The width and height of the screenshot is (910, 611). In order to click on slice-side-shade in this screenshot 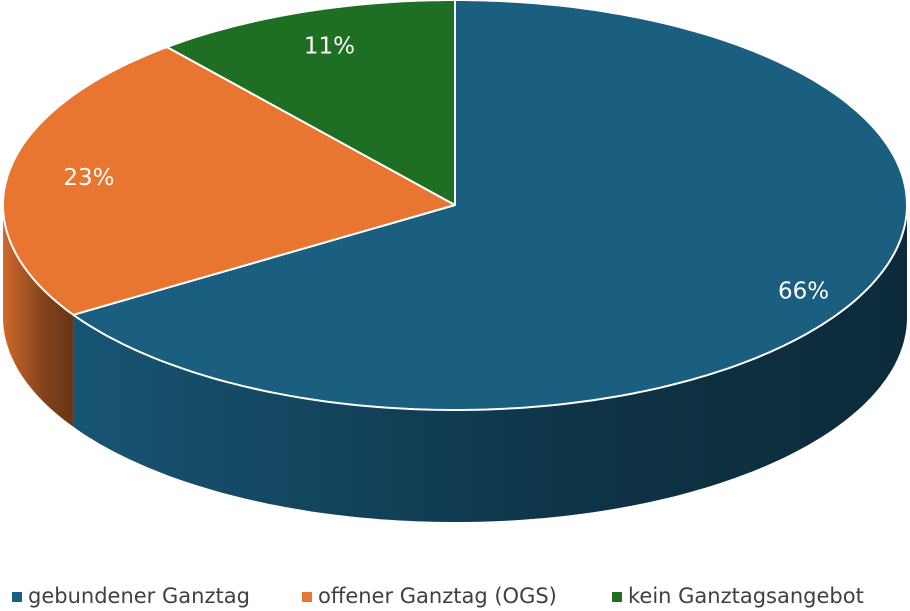, I will do `click(38, 316)`.